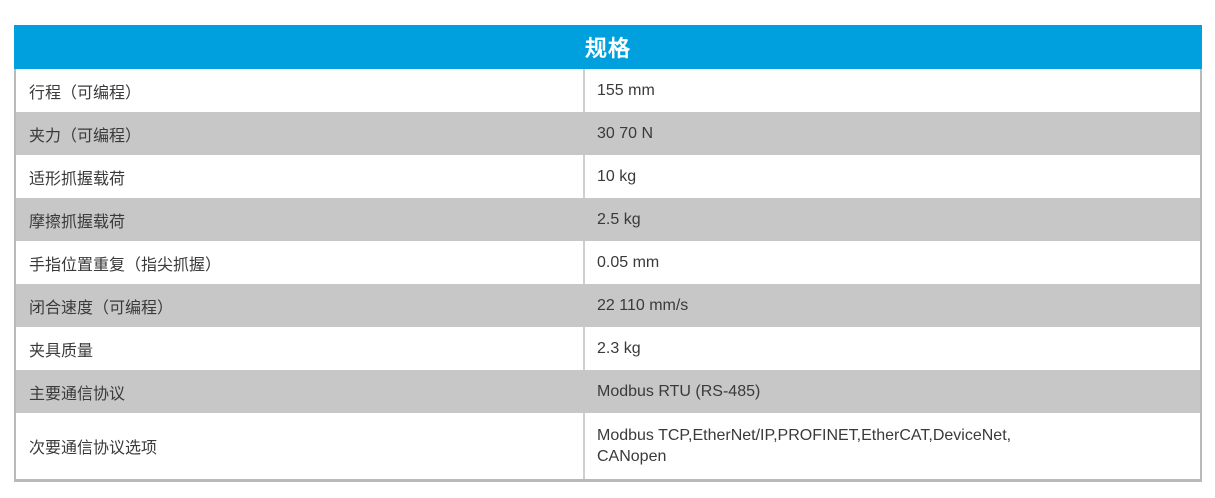 This screenshot has height=498, width=1215. What do you see at coordinates (93, 448) in the screenshot?
I see `spec-label: 次要通信协议选项` at bounding box center [93, 448].